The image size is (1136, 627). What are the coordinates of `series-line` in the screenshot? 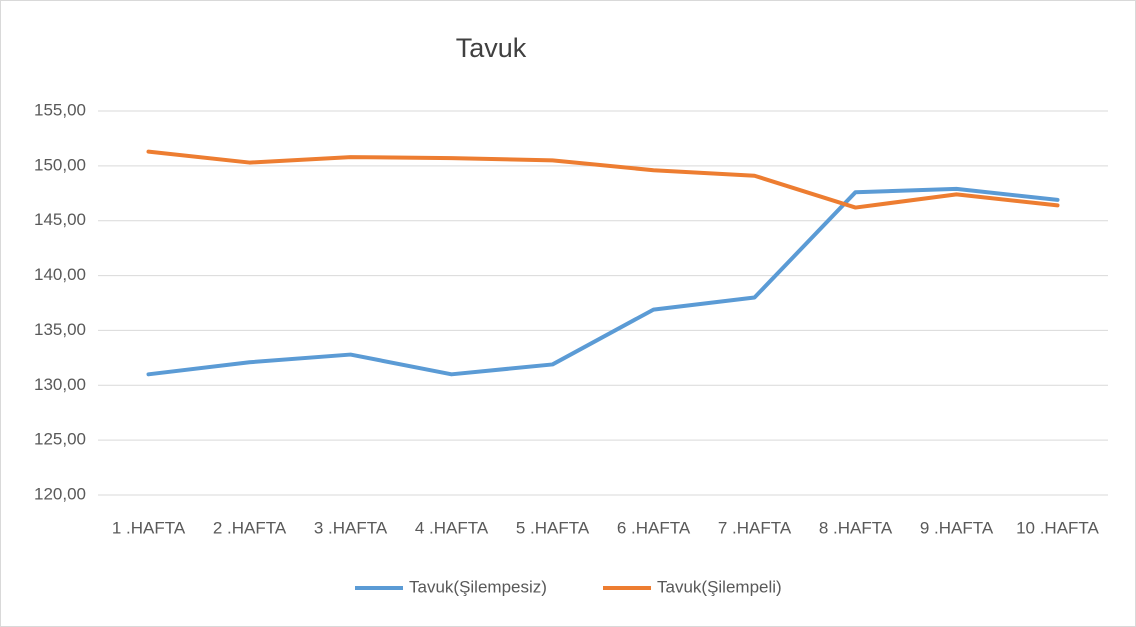 It's located at (603, 179).